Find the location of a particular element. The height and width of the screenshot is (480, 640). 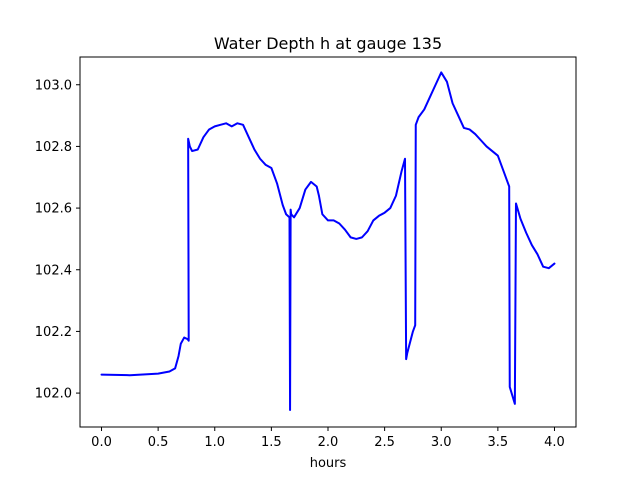

y-tick-label: 102.0 is located at coordinates (53, 394).